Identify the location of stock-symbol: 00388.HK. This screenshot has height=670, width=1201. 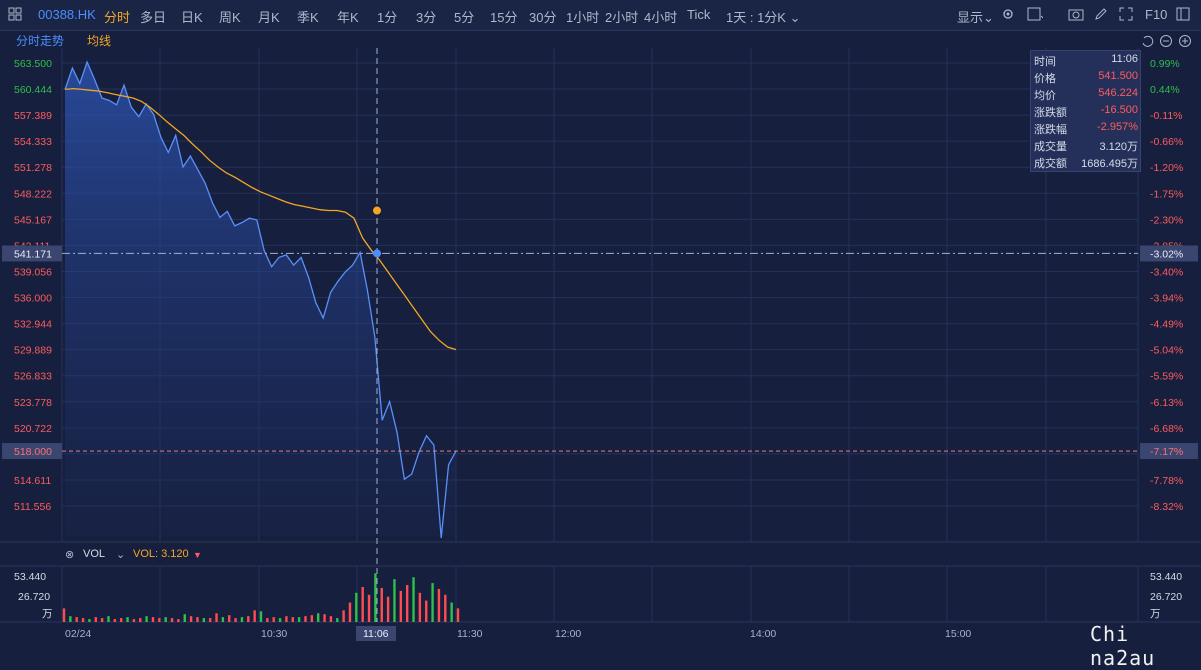
(67, 14).